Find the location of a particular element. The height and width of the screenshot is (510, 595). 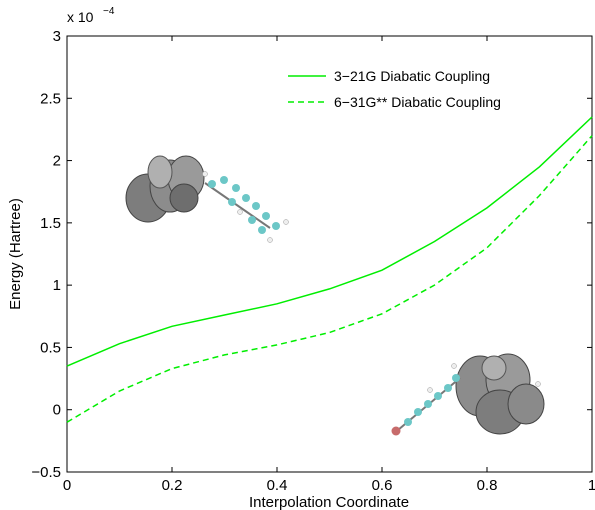

legend-label-series-1: 3−21G Diabatic Coupling is located at coordinates (412, 76).